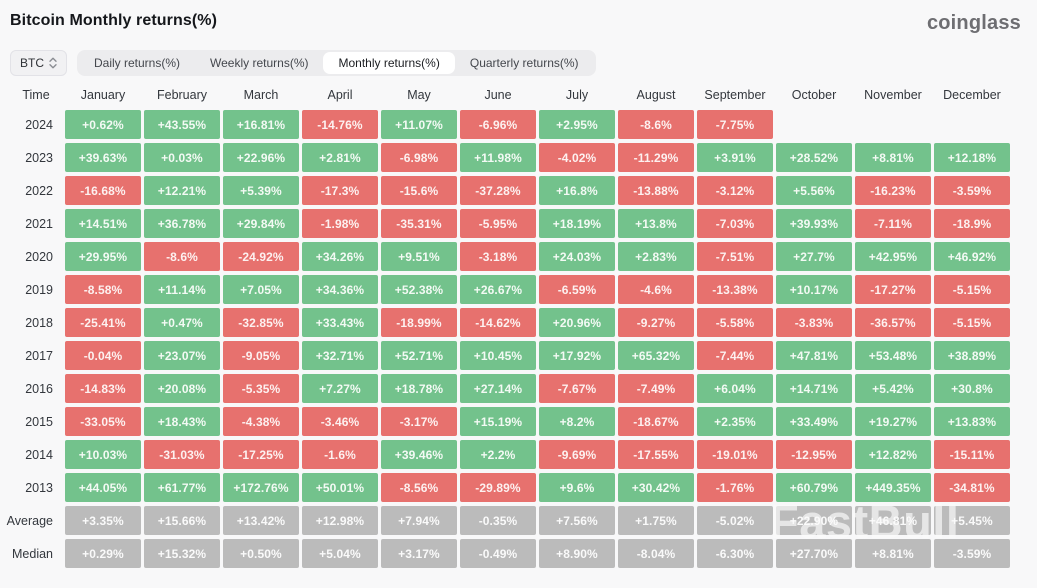 Image resolution: width=1037 pixels, height=588 pixels. Describe the element at coordinates (32, 63) in the screenshot. I see `coin-selector-label: BTC` at that location.